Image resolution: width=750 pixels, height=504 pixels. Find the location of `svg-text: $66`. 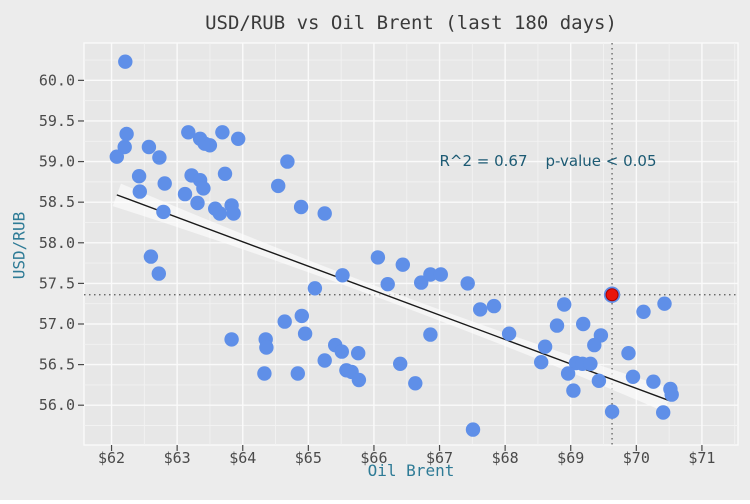

svg-text: $66 is located at coordinates (373, 458).